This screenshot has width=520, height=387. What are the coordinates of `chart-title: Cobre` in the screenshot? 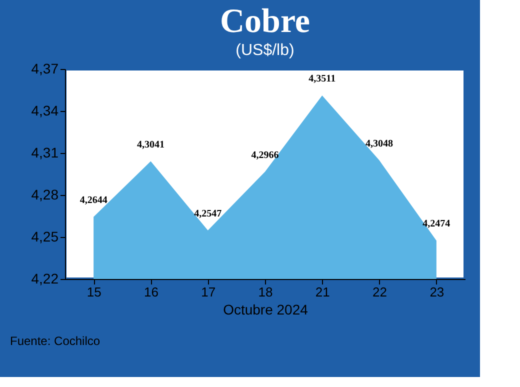 It's located at (265, 21).